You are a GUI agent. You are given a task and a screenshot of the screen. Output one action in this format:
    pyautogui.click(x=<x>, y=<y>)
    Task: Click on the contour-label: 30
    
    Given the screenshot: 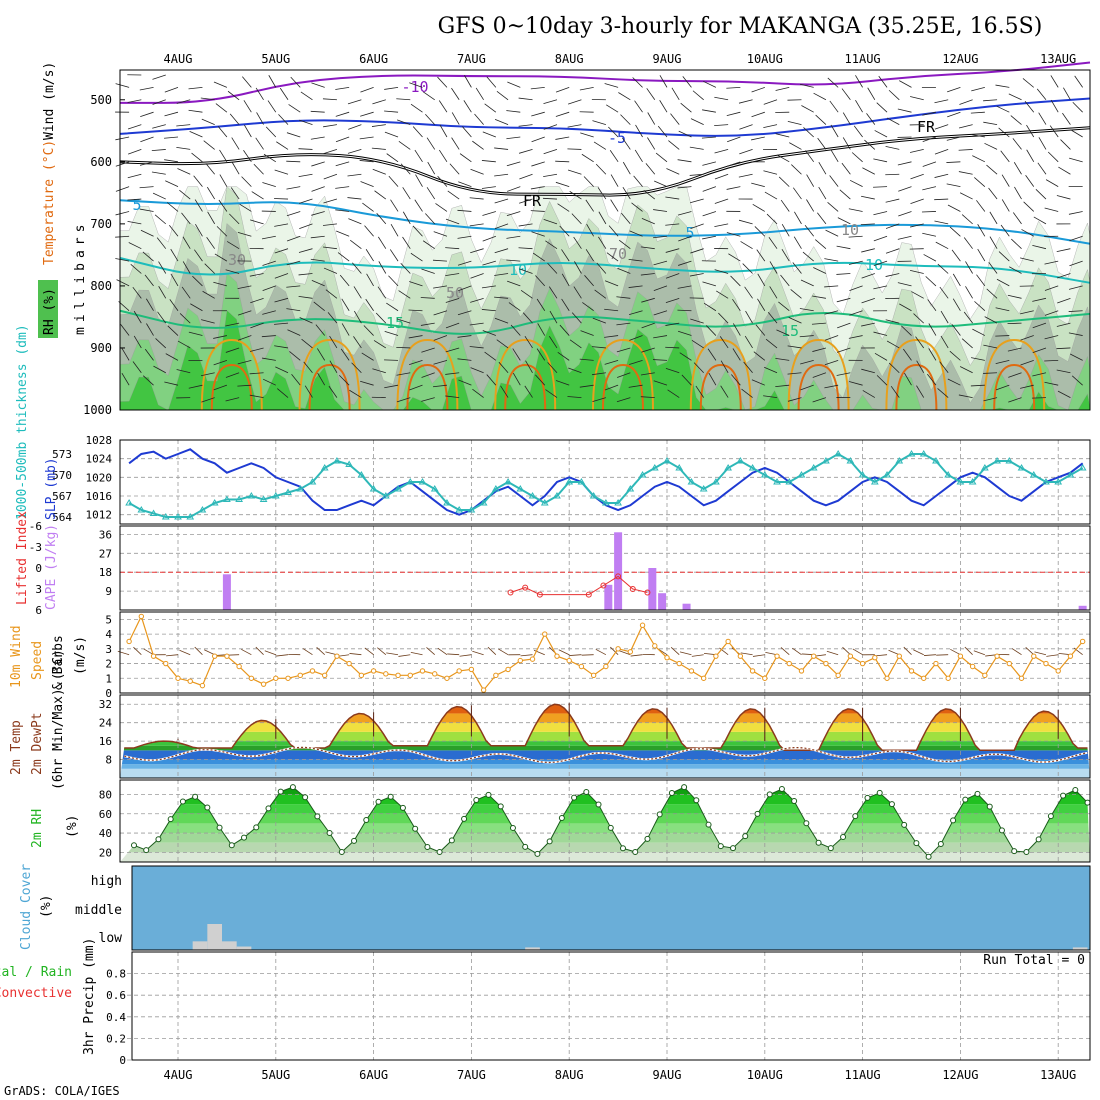 What is the action you would take?
    pyautogui.click(x=237, y=260)
    